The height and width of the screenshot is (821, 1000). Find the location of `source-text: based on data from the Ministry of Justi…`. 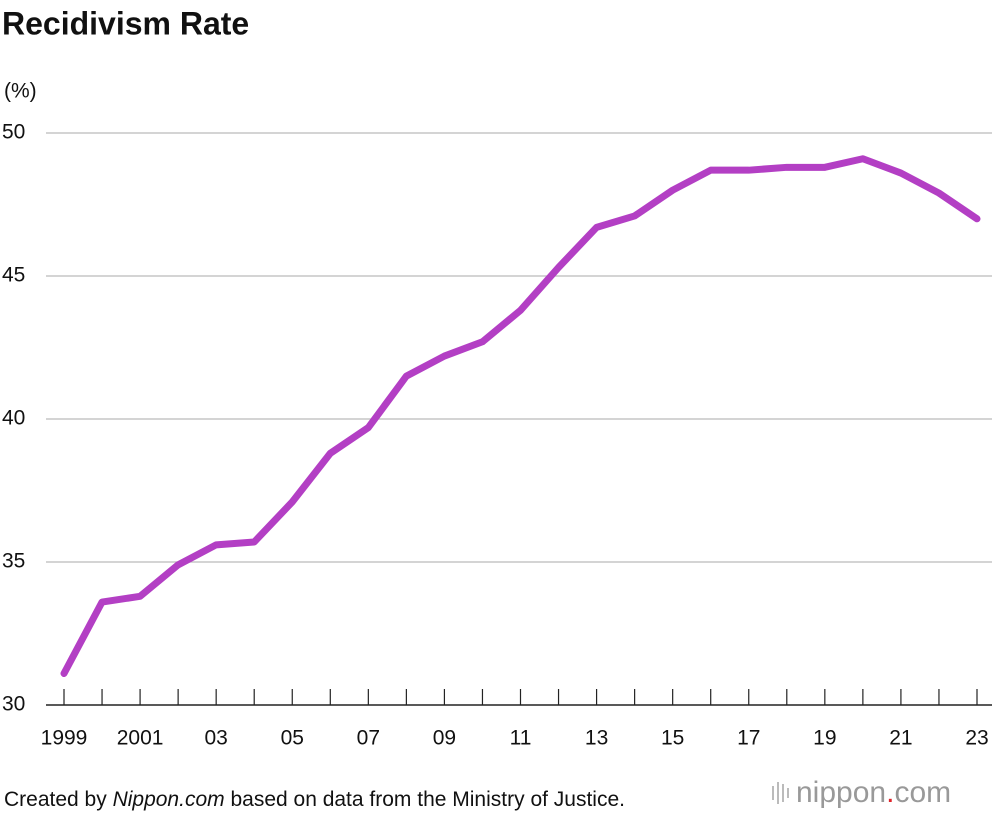

source-text: based on data from the Ministry of Justi… is located at coordinates (425, 799).